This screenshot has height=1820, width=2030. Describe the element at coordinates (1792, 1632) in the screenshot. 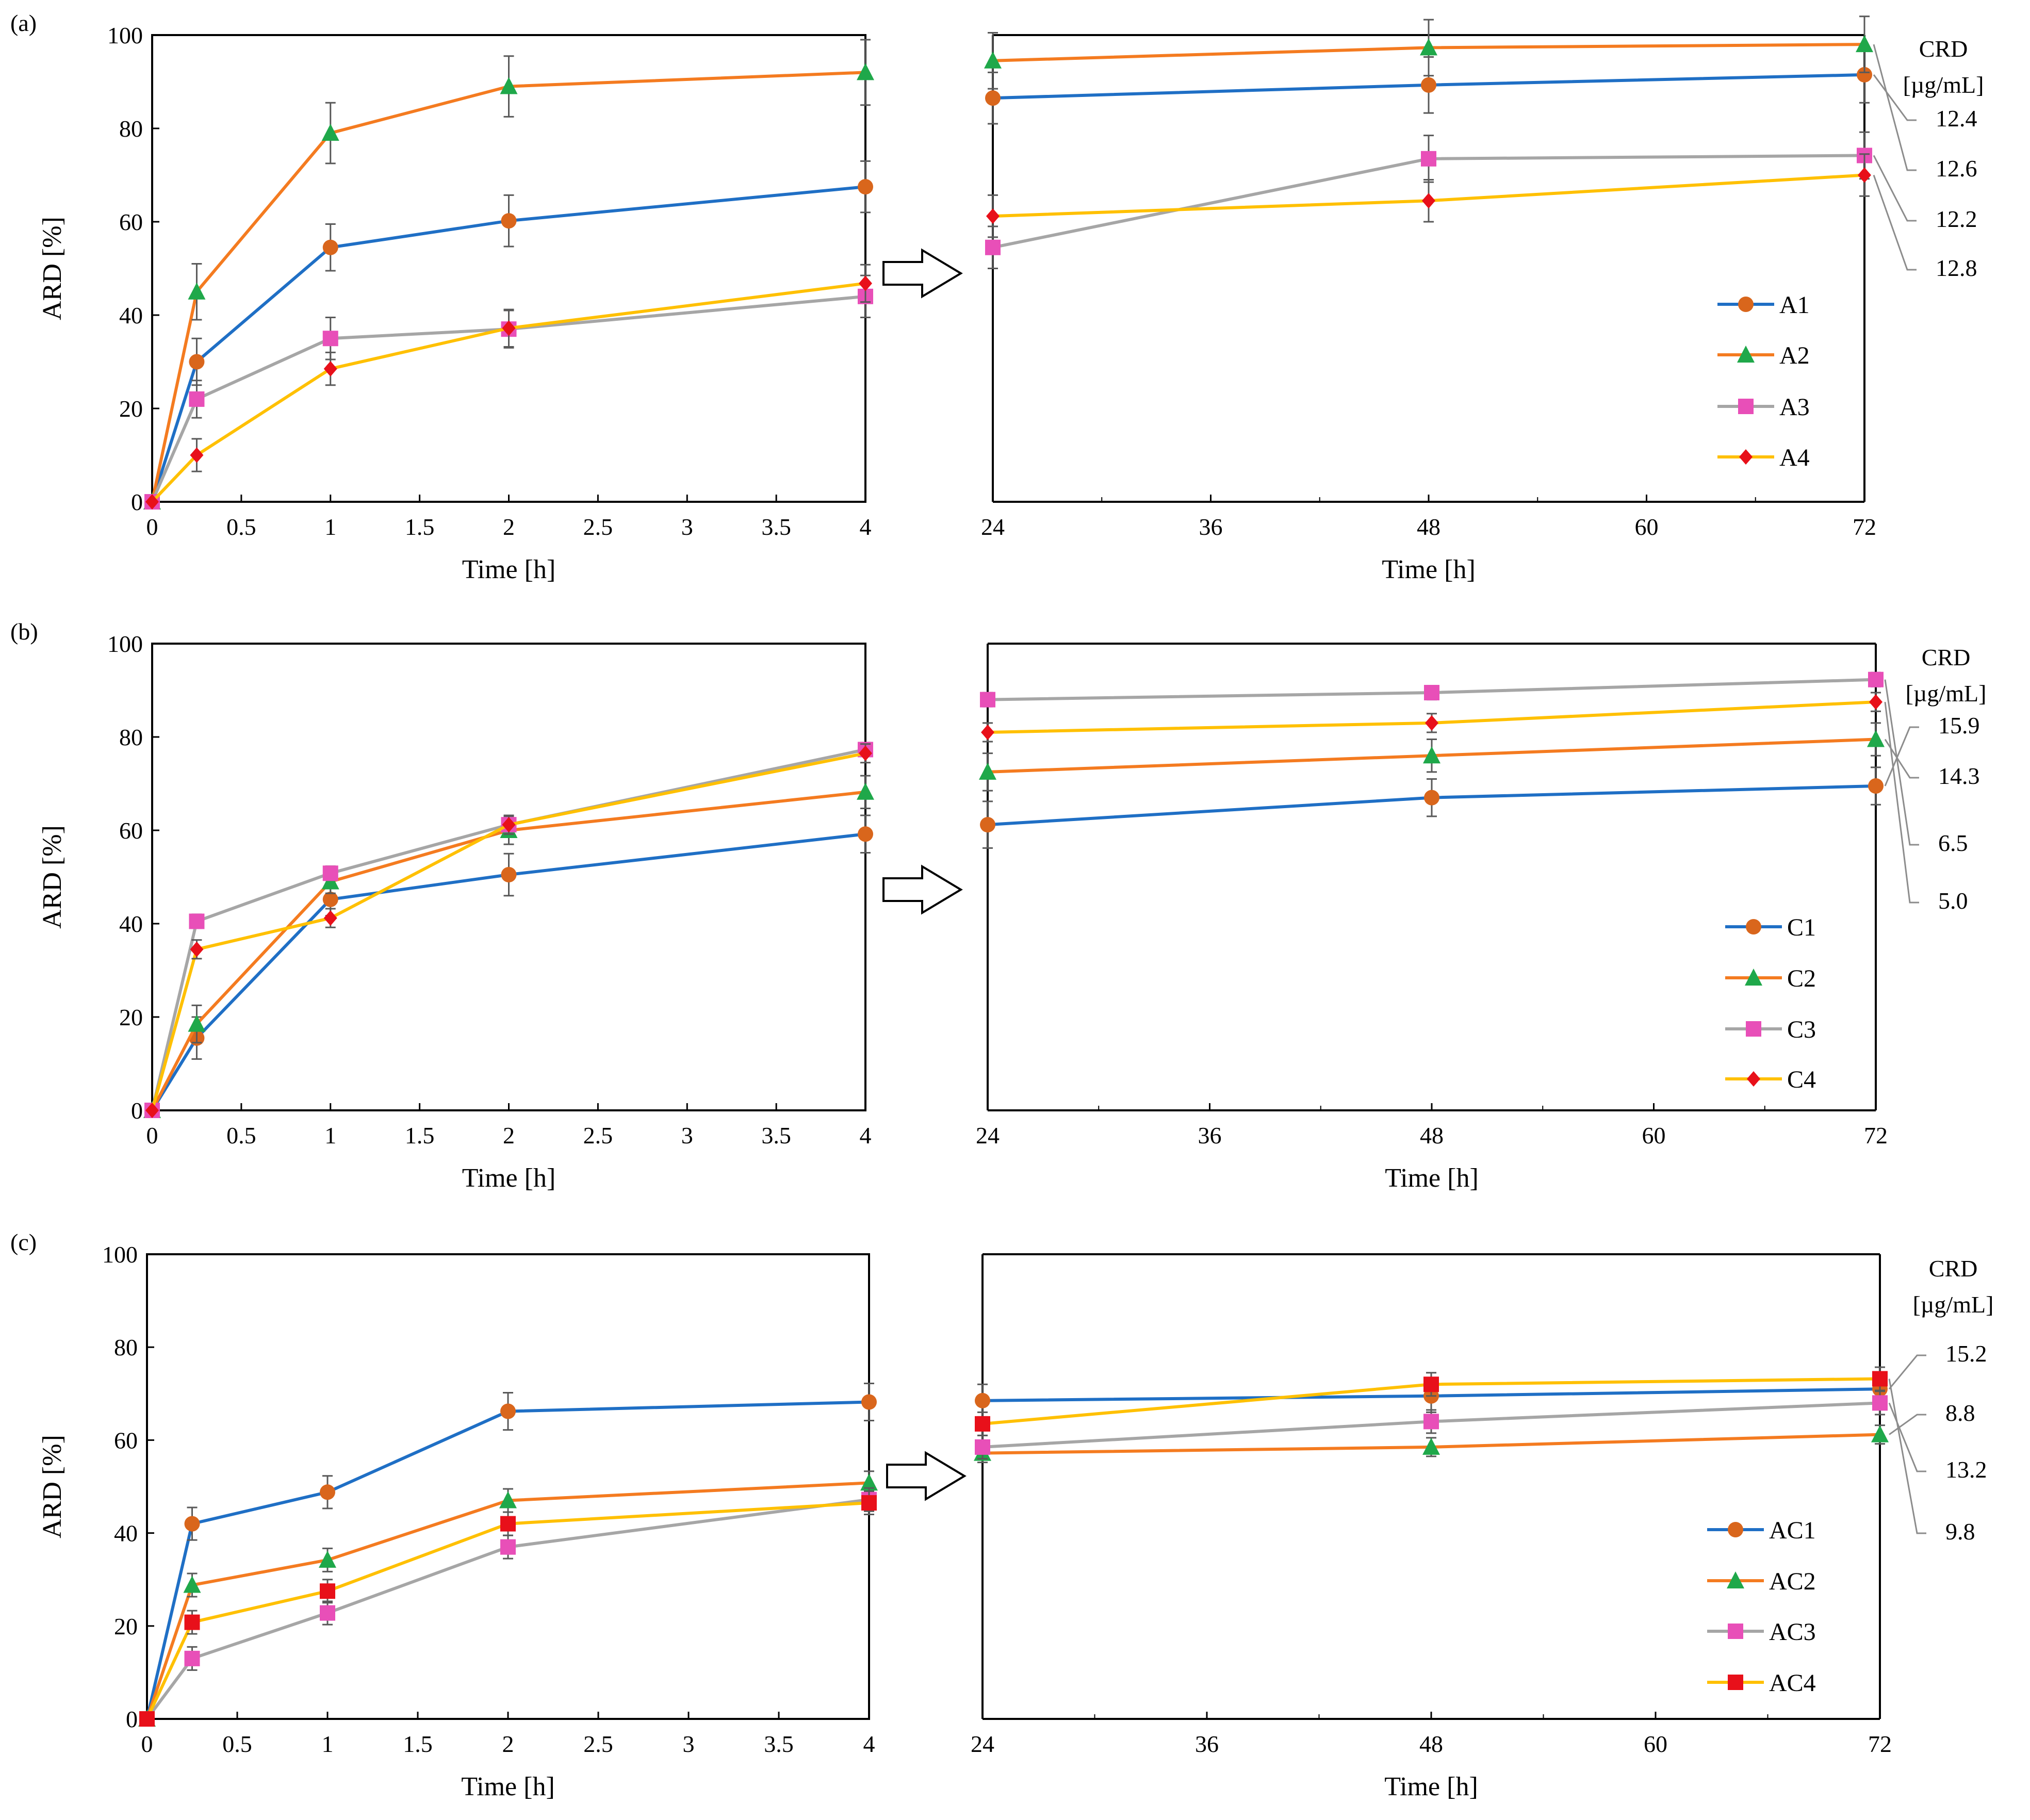

I see `legend-label: AC3` at that location.